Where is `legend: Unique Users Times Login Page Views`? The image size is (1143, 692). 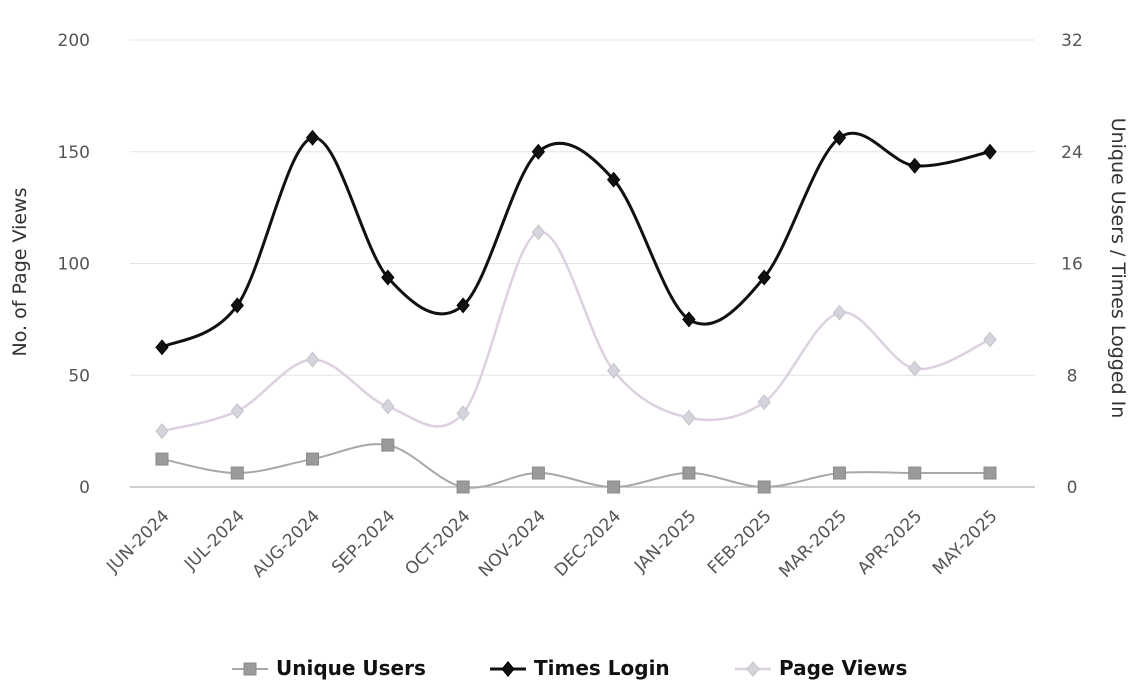 legend: Unique Users Times Login Page Views is located at coordinates (569, 668).